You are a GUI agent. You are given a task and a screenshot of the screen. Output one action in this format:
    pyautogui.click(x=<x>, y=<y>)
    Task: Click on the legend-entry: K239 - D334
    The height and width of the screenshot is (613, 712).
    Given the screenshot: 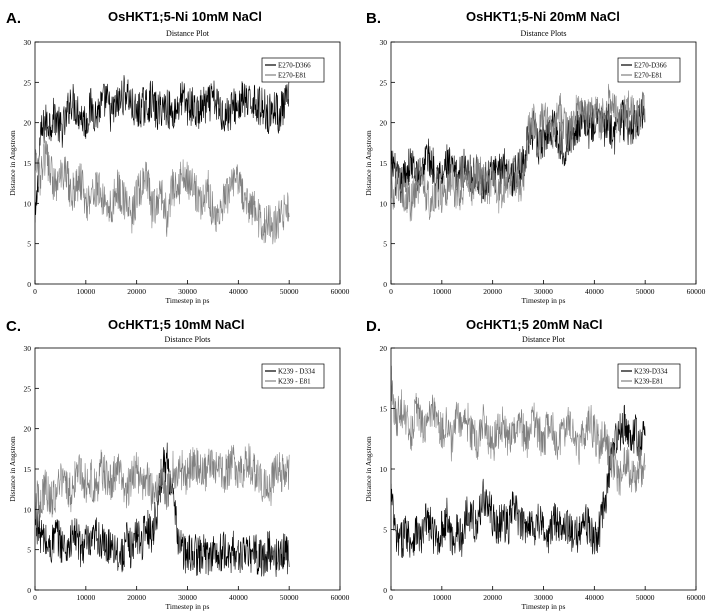 What is the action you would take?
    pyautogui.click(x=296, y=372)
    